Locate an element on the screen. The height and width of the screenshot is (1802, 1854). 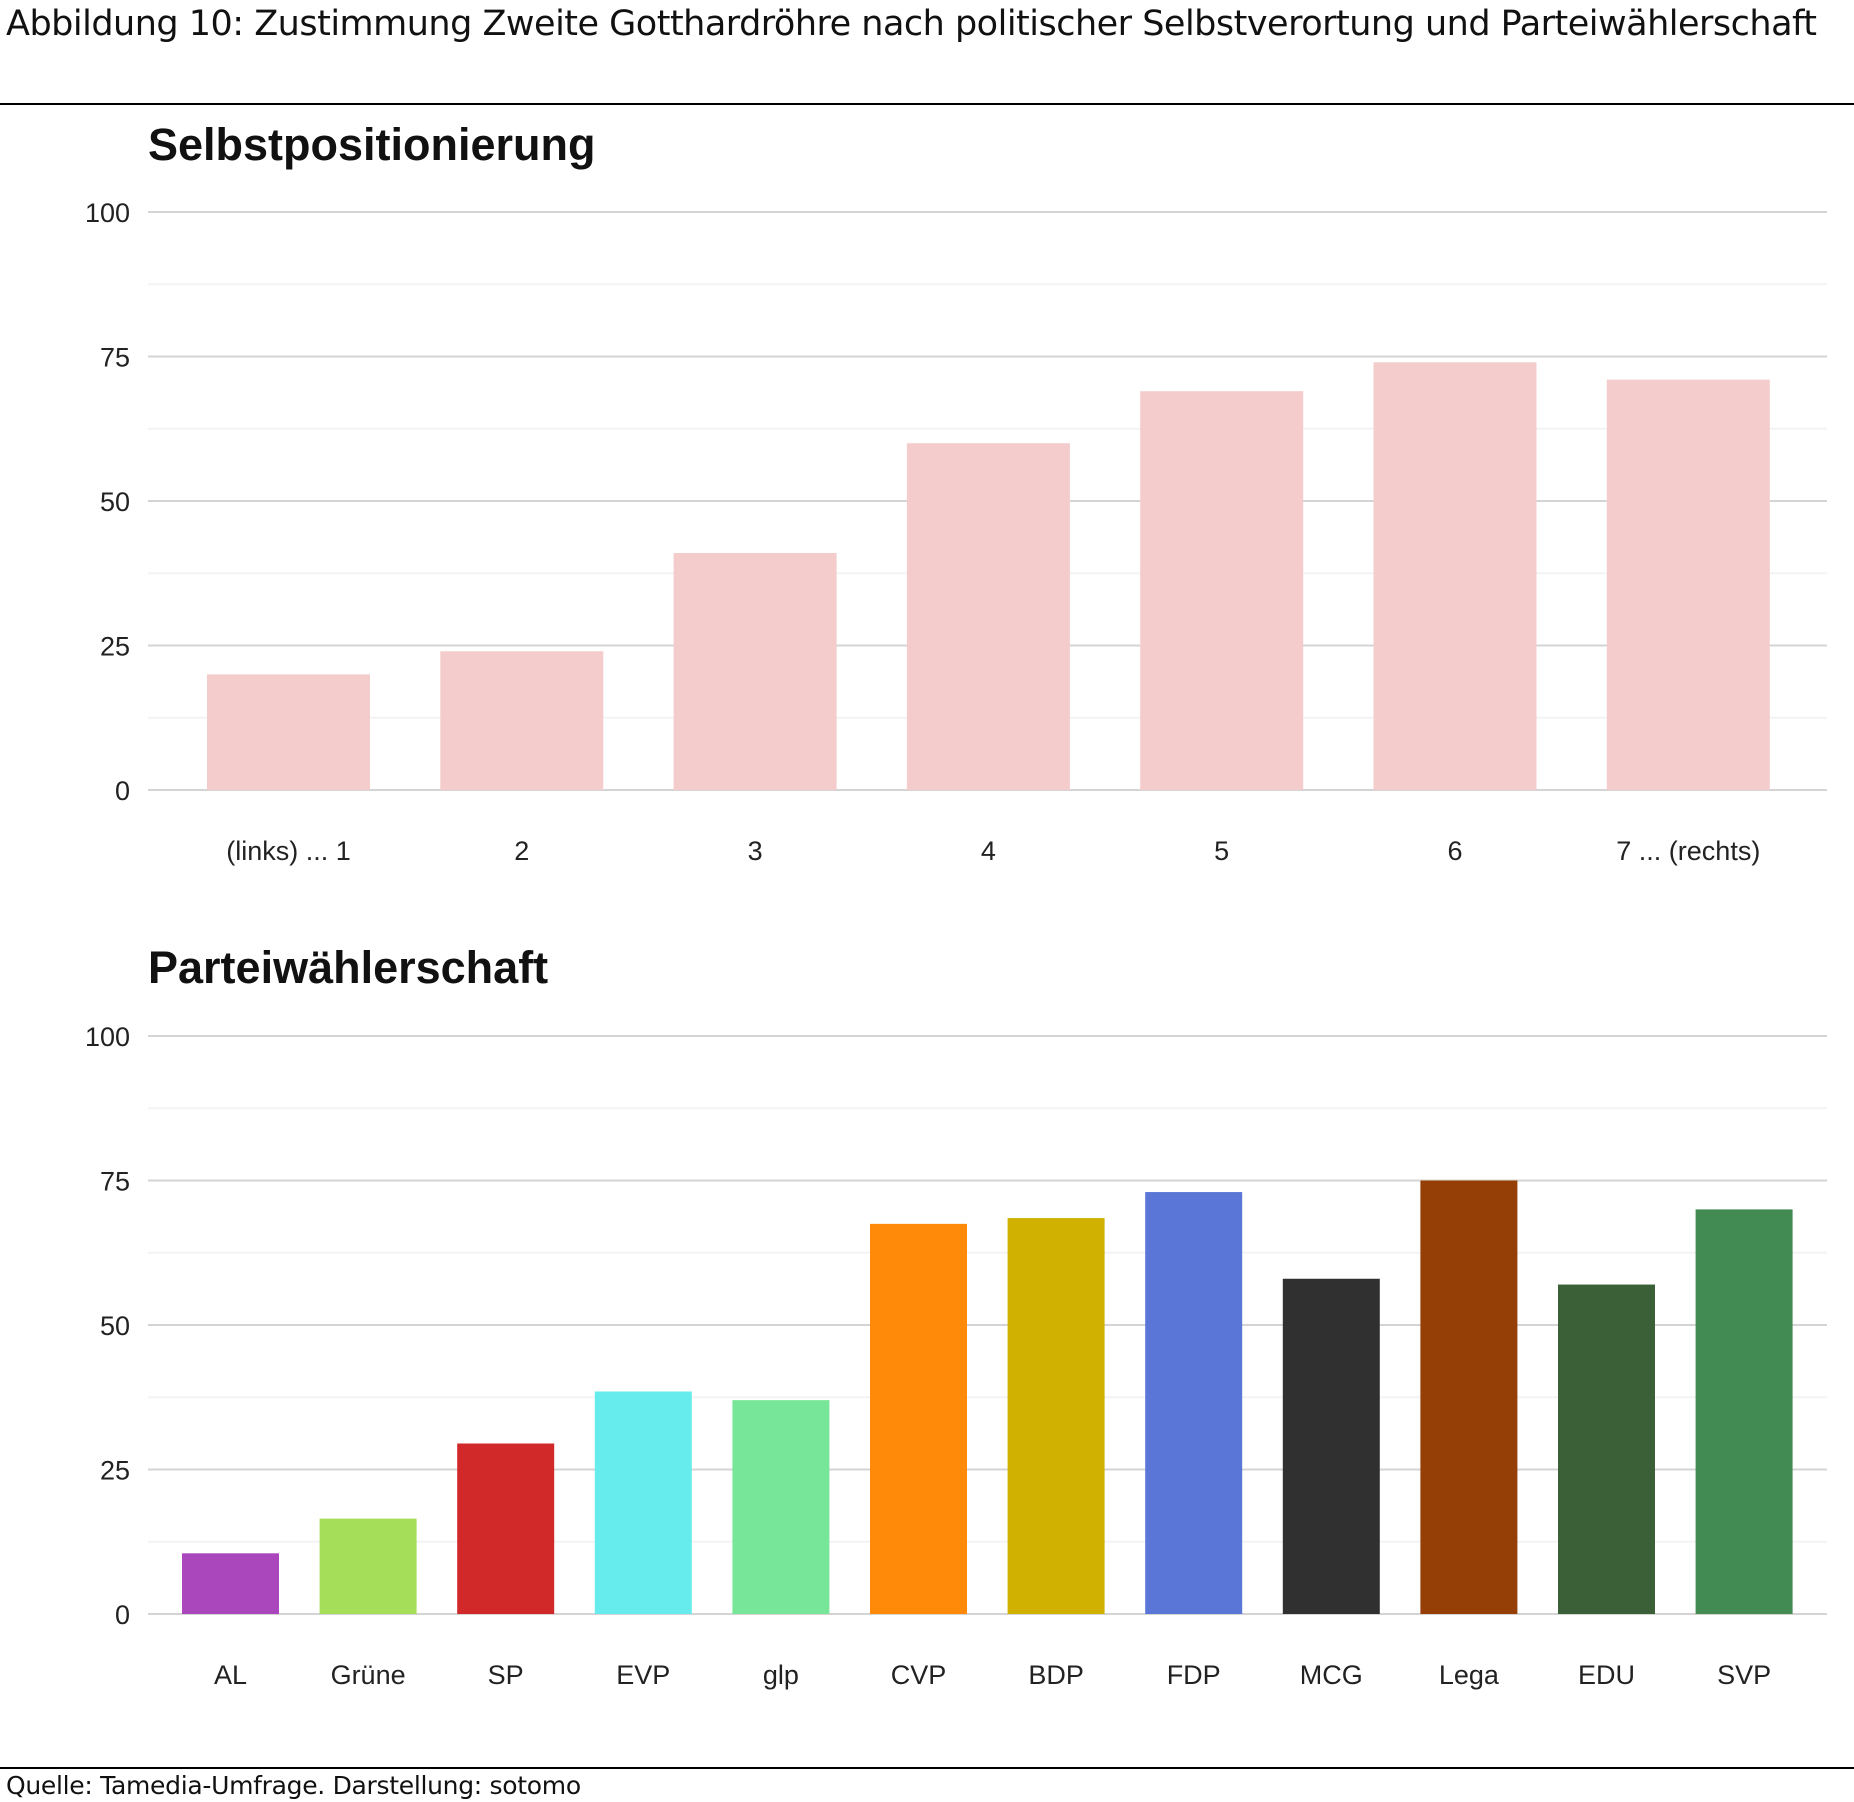
x-tick-label: glp is located at coordinates (781, 1675).